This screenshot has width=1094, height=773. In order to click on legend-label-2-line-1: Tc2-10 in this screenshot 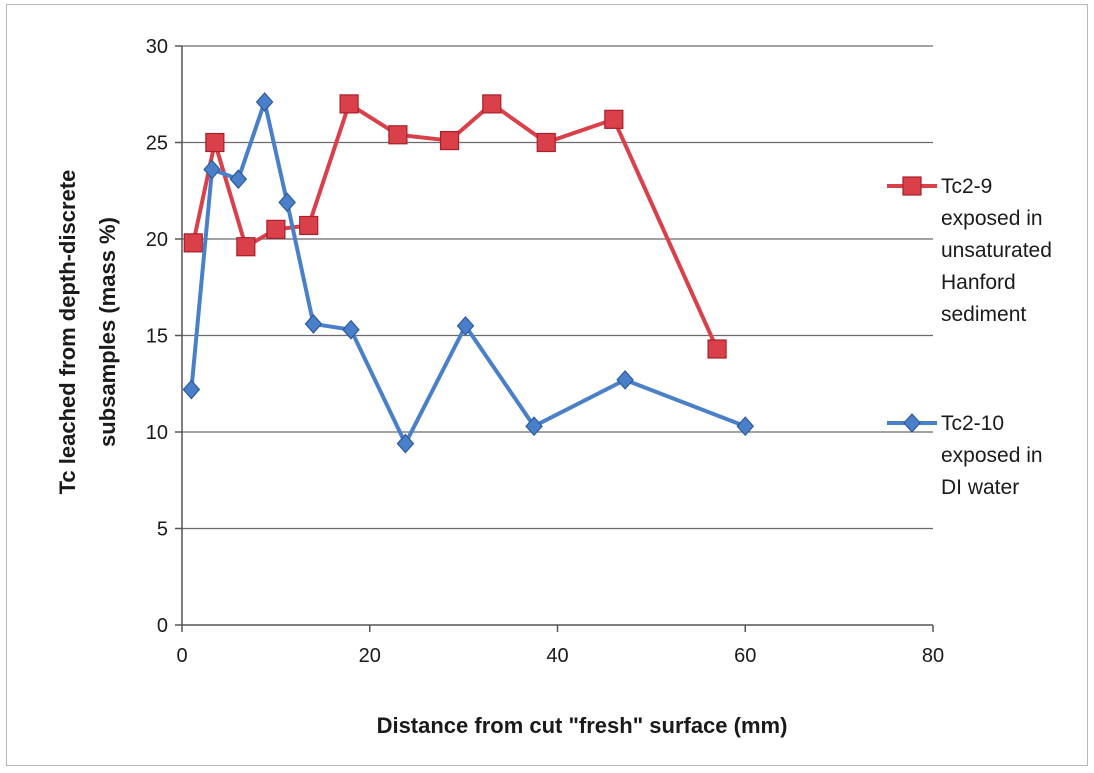, I will do `click(972, 423)`.